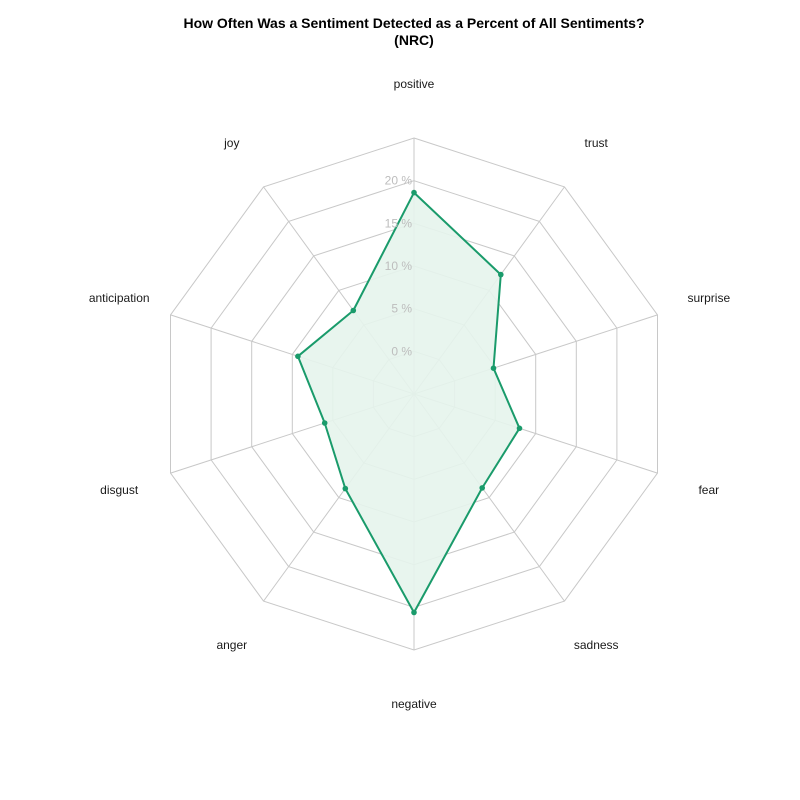 The image size is (800, 800). I want to click on data-point-anger, so click(345, 488).